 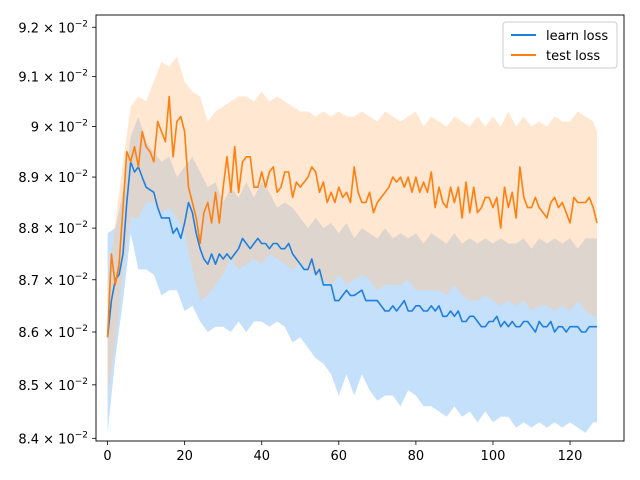 What do you see at coordinates (107, 456) in the screenshot?
I see `x-tick-label: 0` at bounding box center [107, 456].